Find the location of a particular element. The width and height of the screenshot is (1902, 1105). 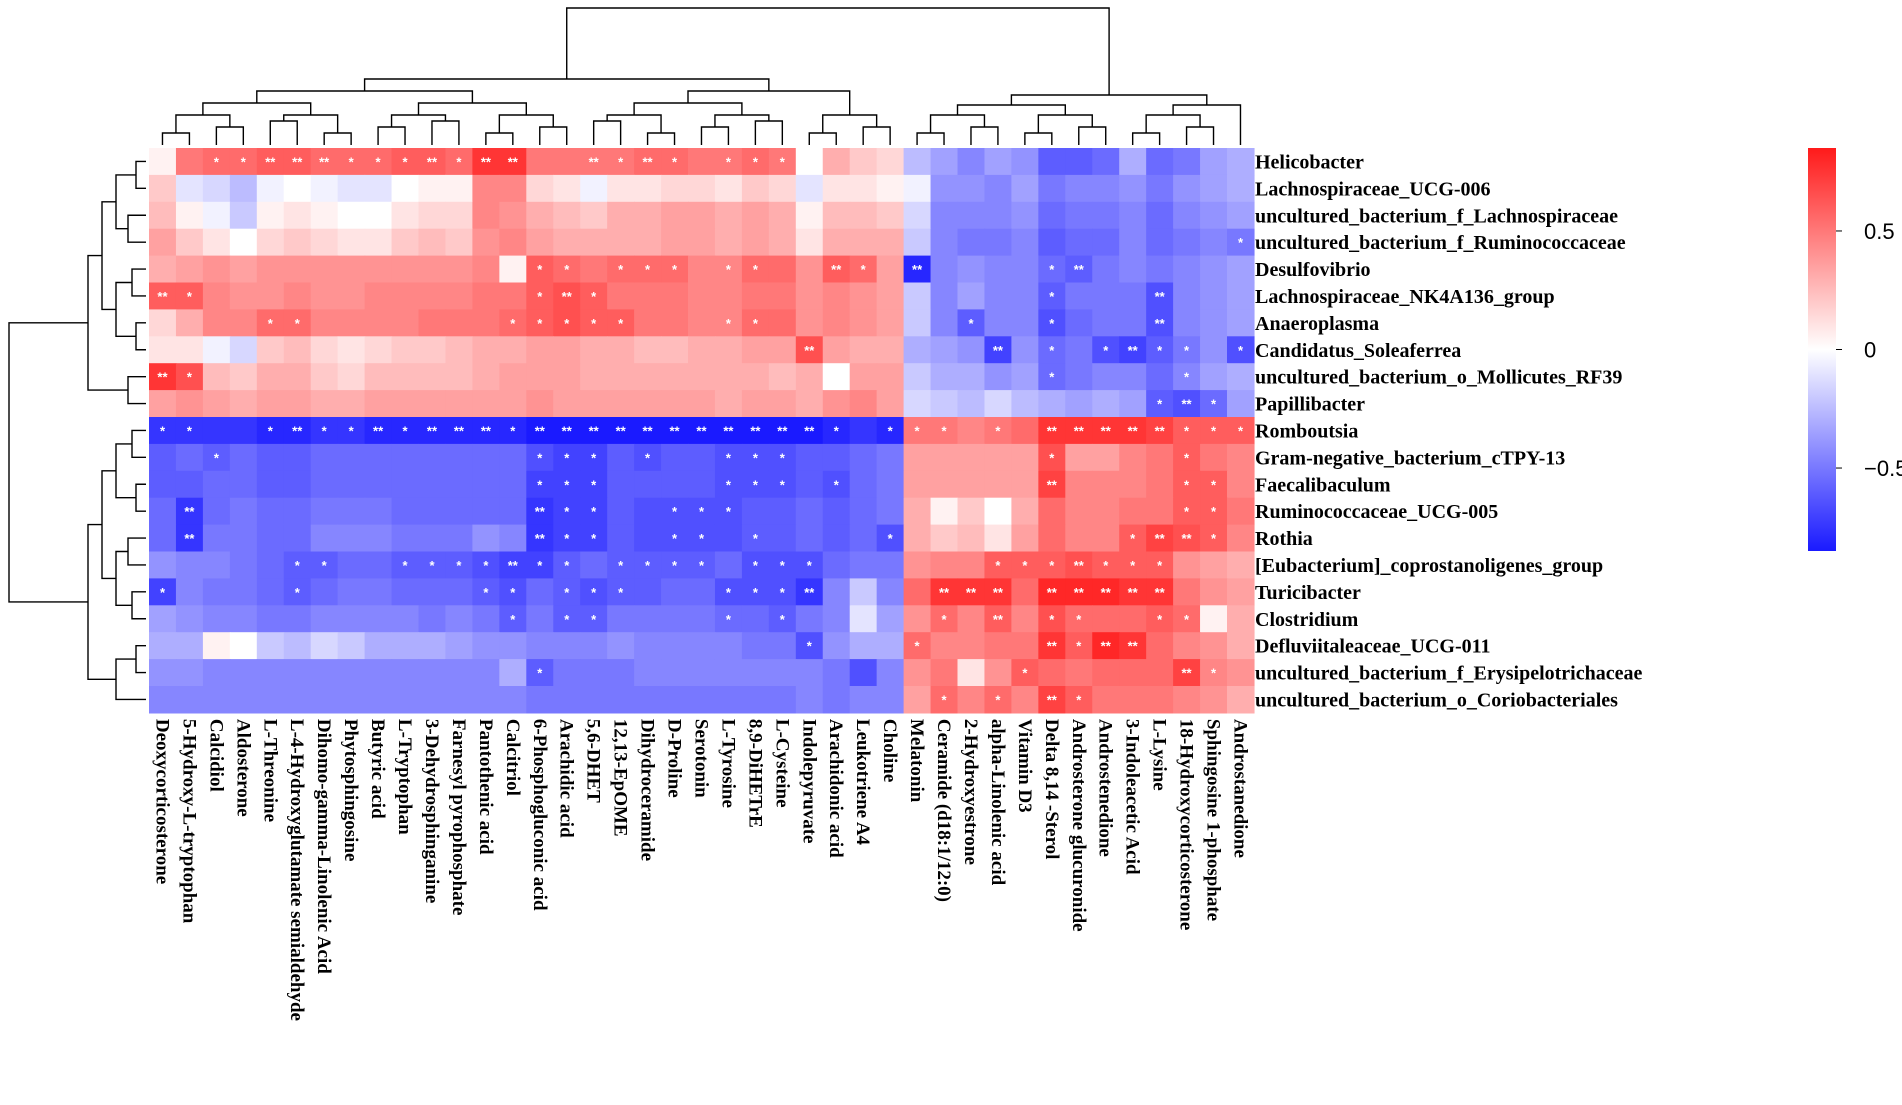

colorbar: 0.5 0 −0.5 is located at coordinates (1855, 349).